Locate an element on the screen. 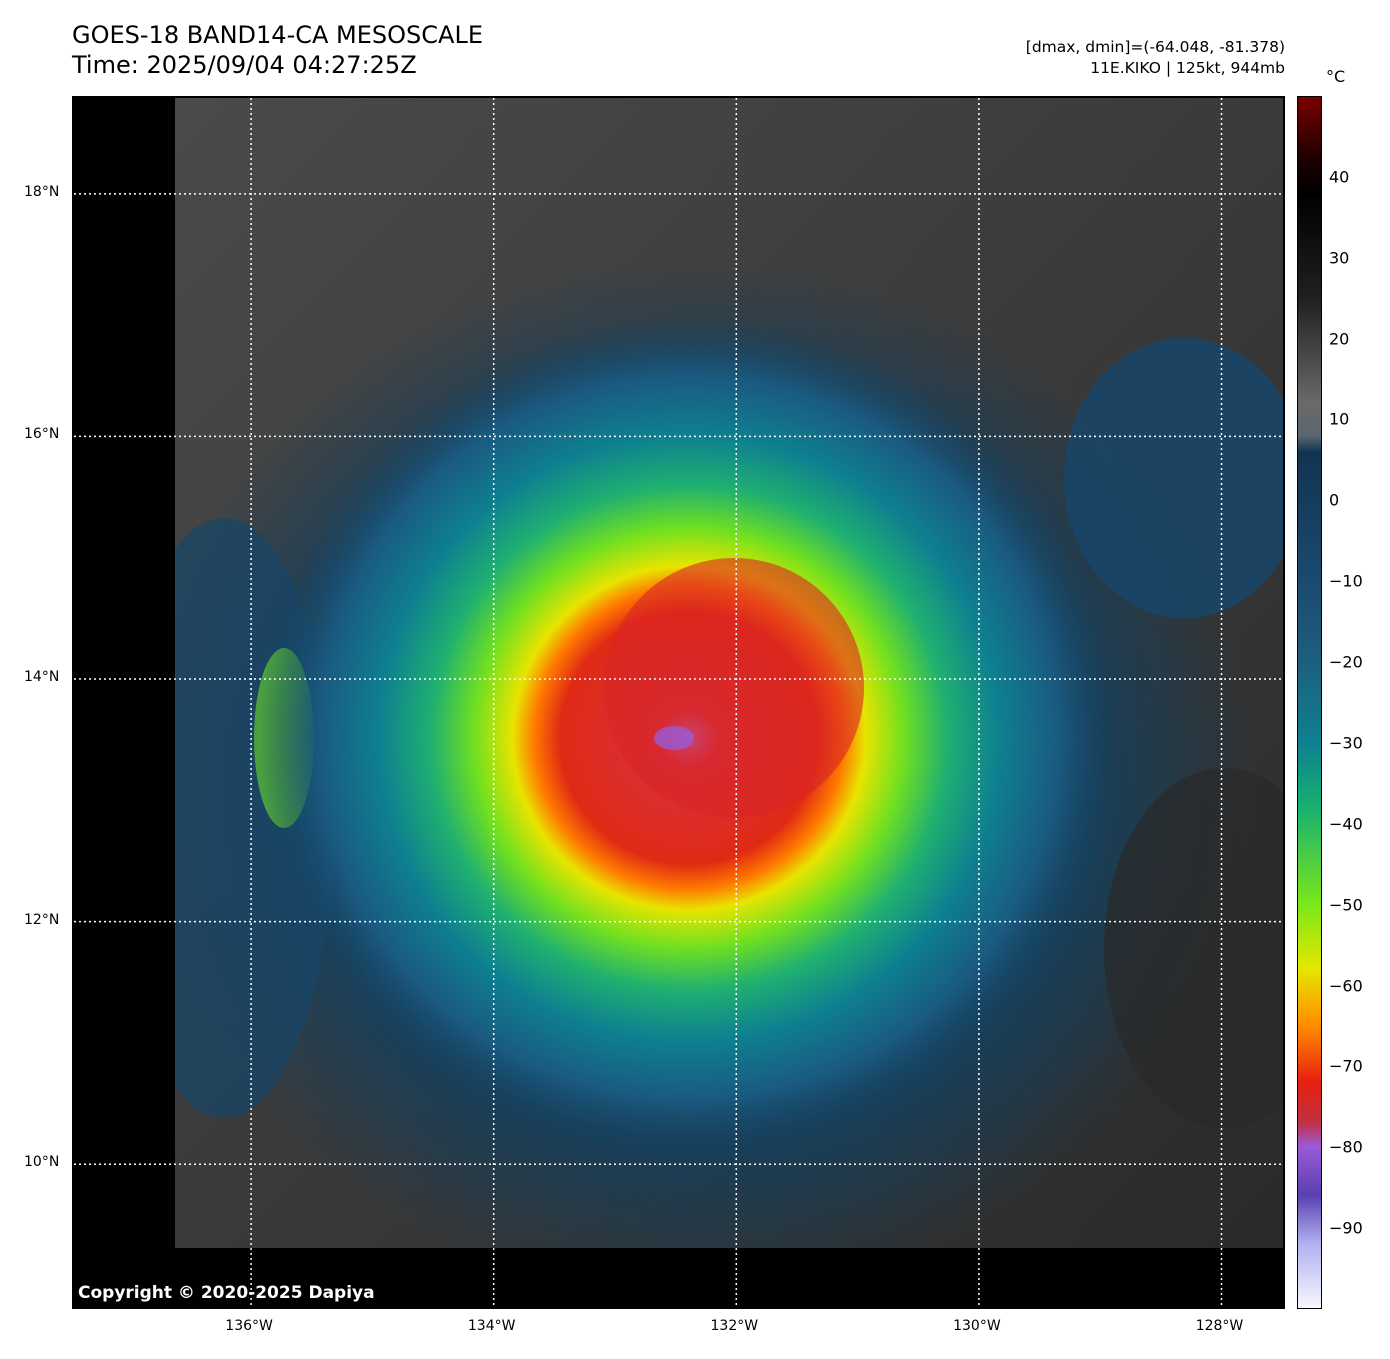 Image resolution: width=1390 pixels, height=1359 pixels. dmax-dmin-label: [dmax, dmin]=(-64.048, -81.378) is located at coordinates (1155, 47).